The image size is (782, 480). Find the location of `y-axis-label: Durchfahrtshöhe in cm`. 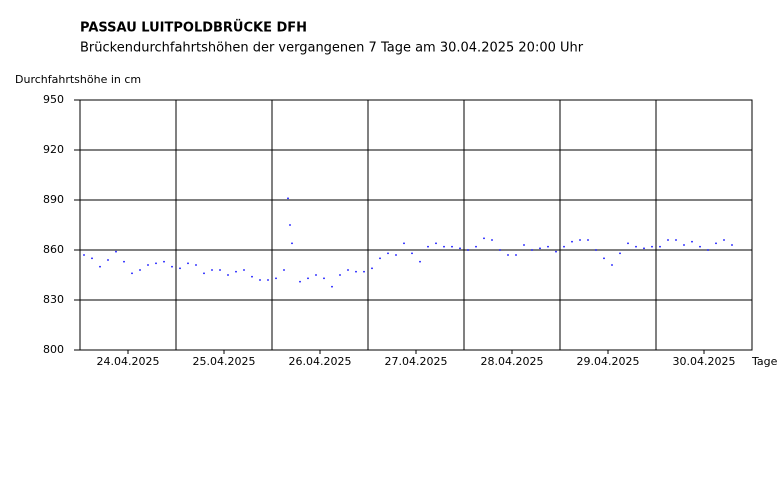

y-axis-label: Durchfahrtshöhe in cm is located at coordinates (78, 79).